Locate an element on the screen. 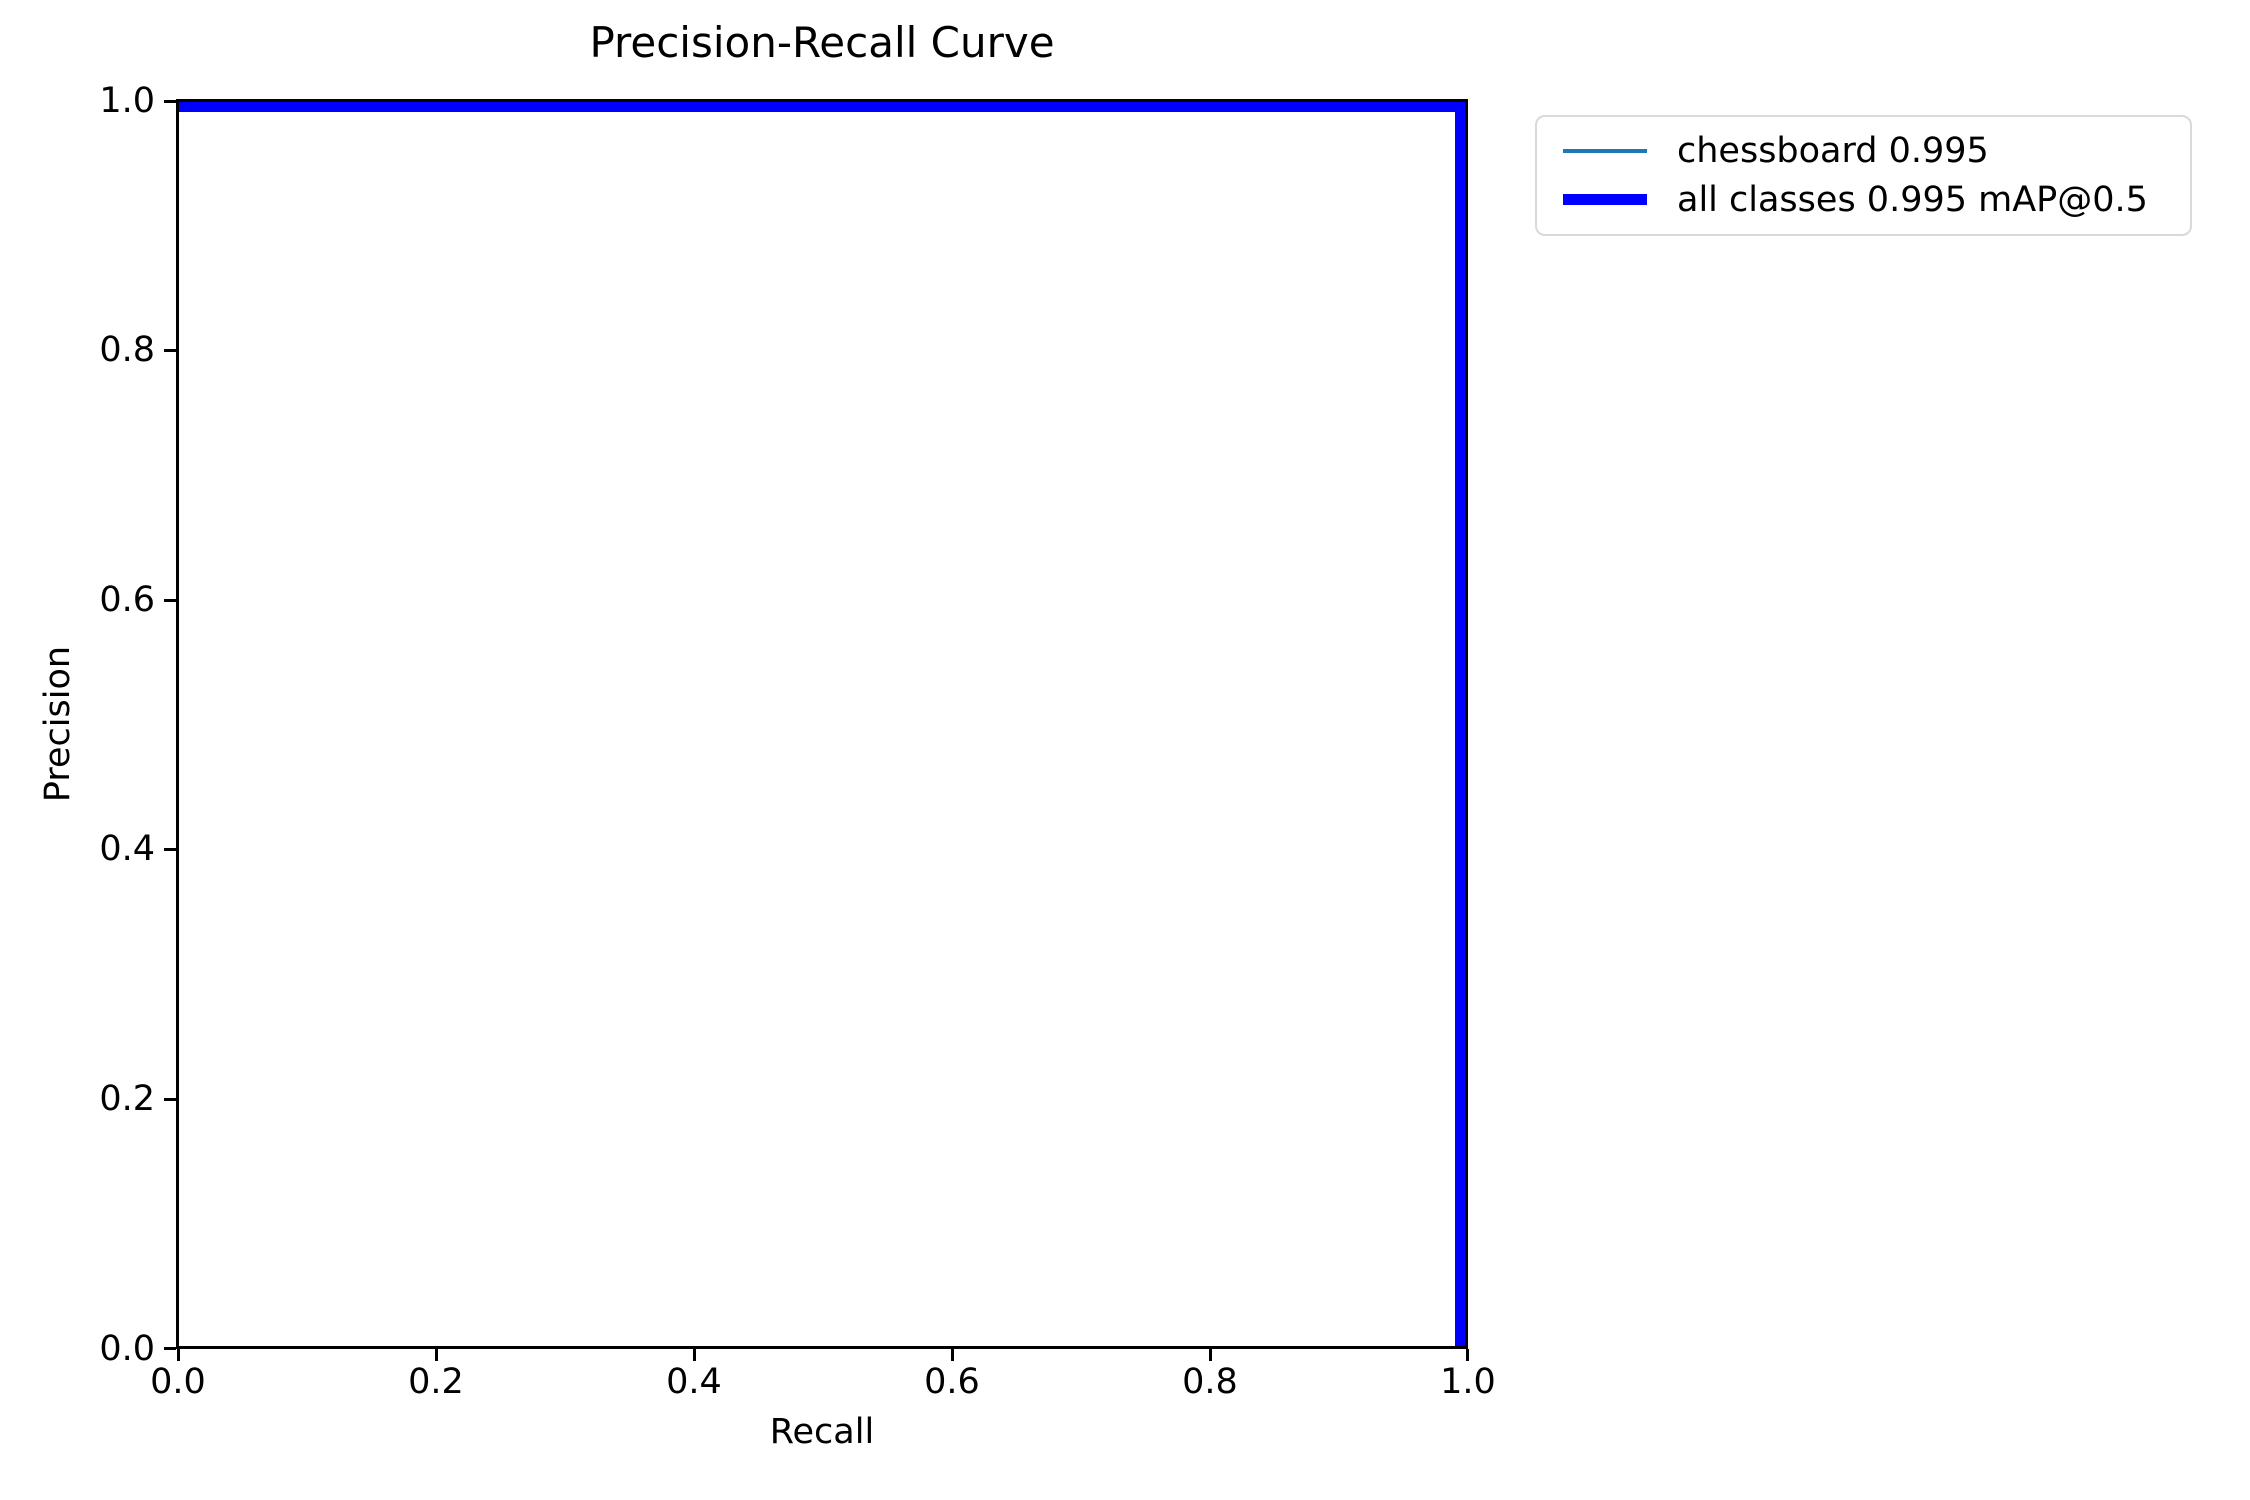 The height and width of the screenshot is (1500, 2250). y-tick-label: 0.8 is located at coordinates (127, 350).